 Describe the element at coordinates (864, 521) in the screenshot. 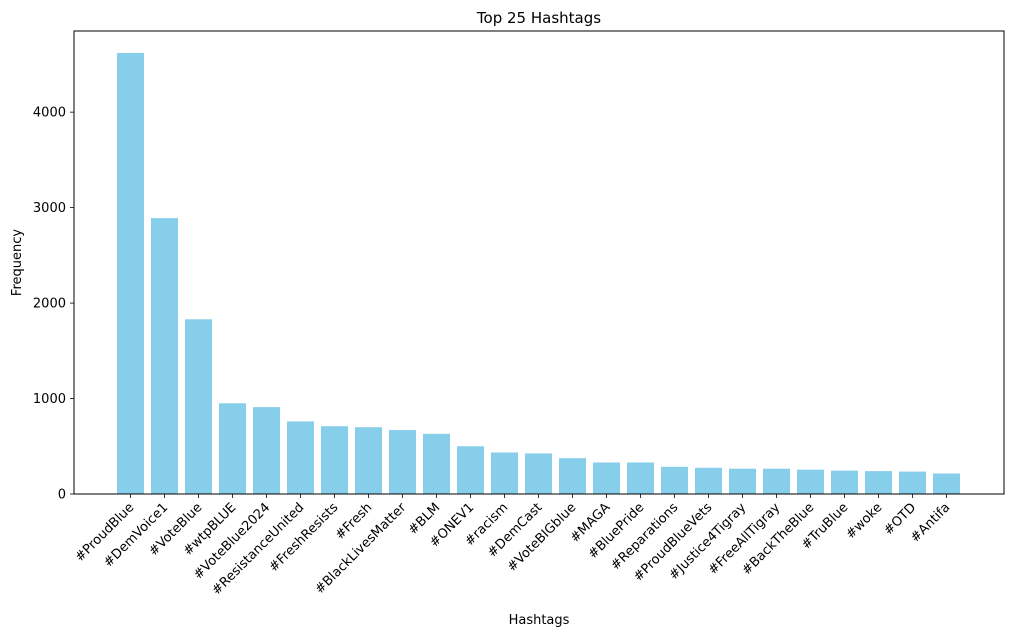

I see `x-tick-label: #woke` at that location.